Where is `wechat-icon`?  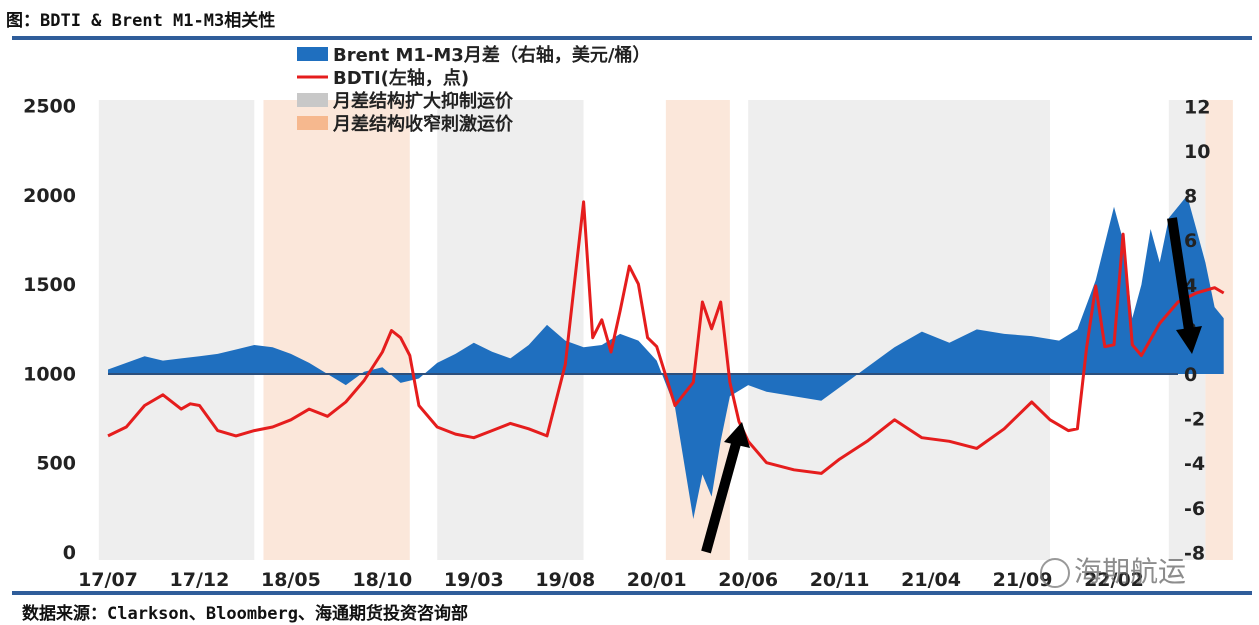 wechat-icon is located at coordinates (1055, 573).